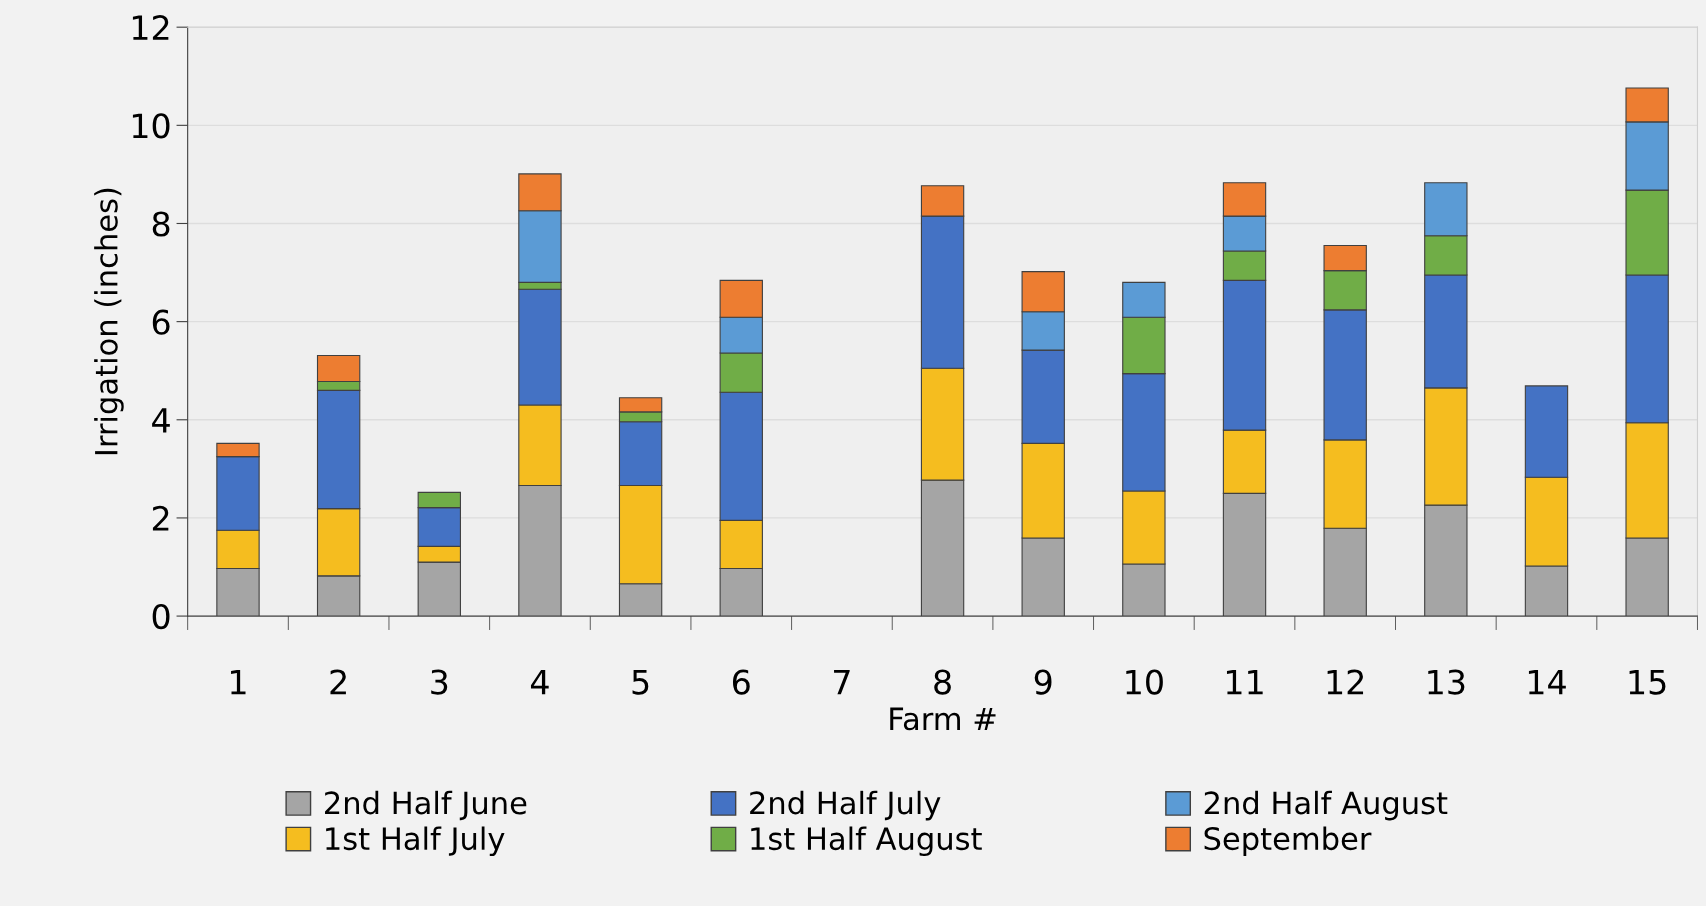 The height and width of the screenshot is (906, 1706). I want to click on x-tick-label: 1, so click(238, 682).